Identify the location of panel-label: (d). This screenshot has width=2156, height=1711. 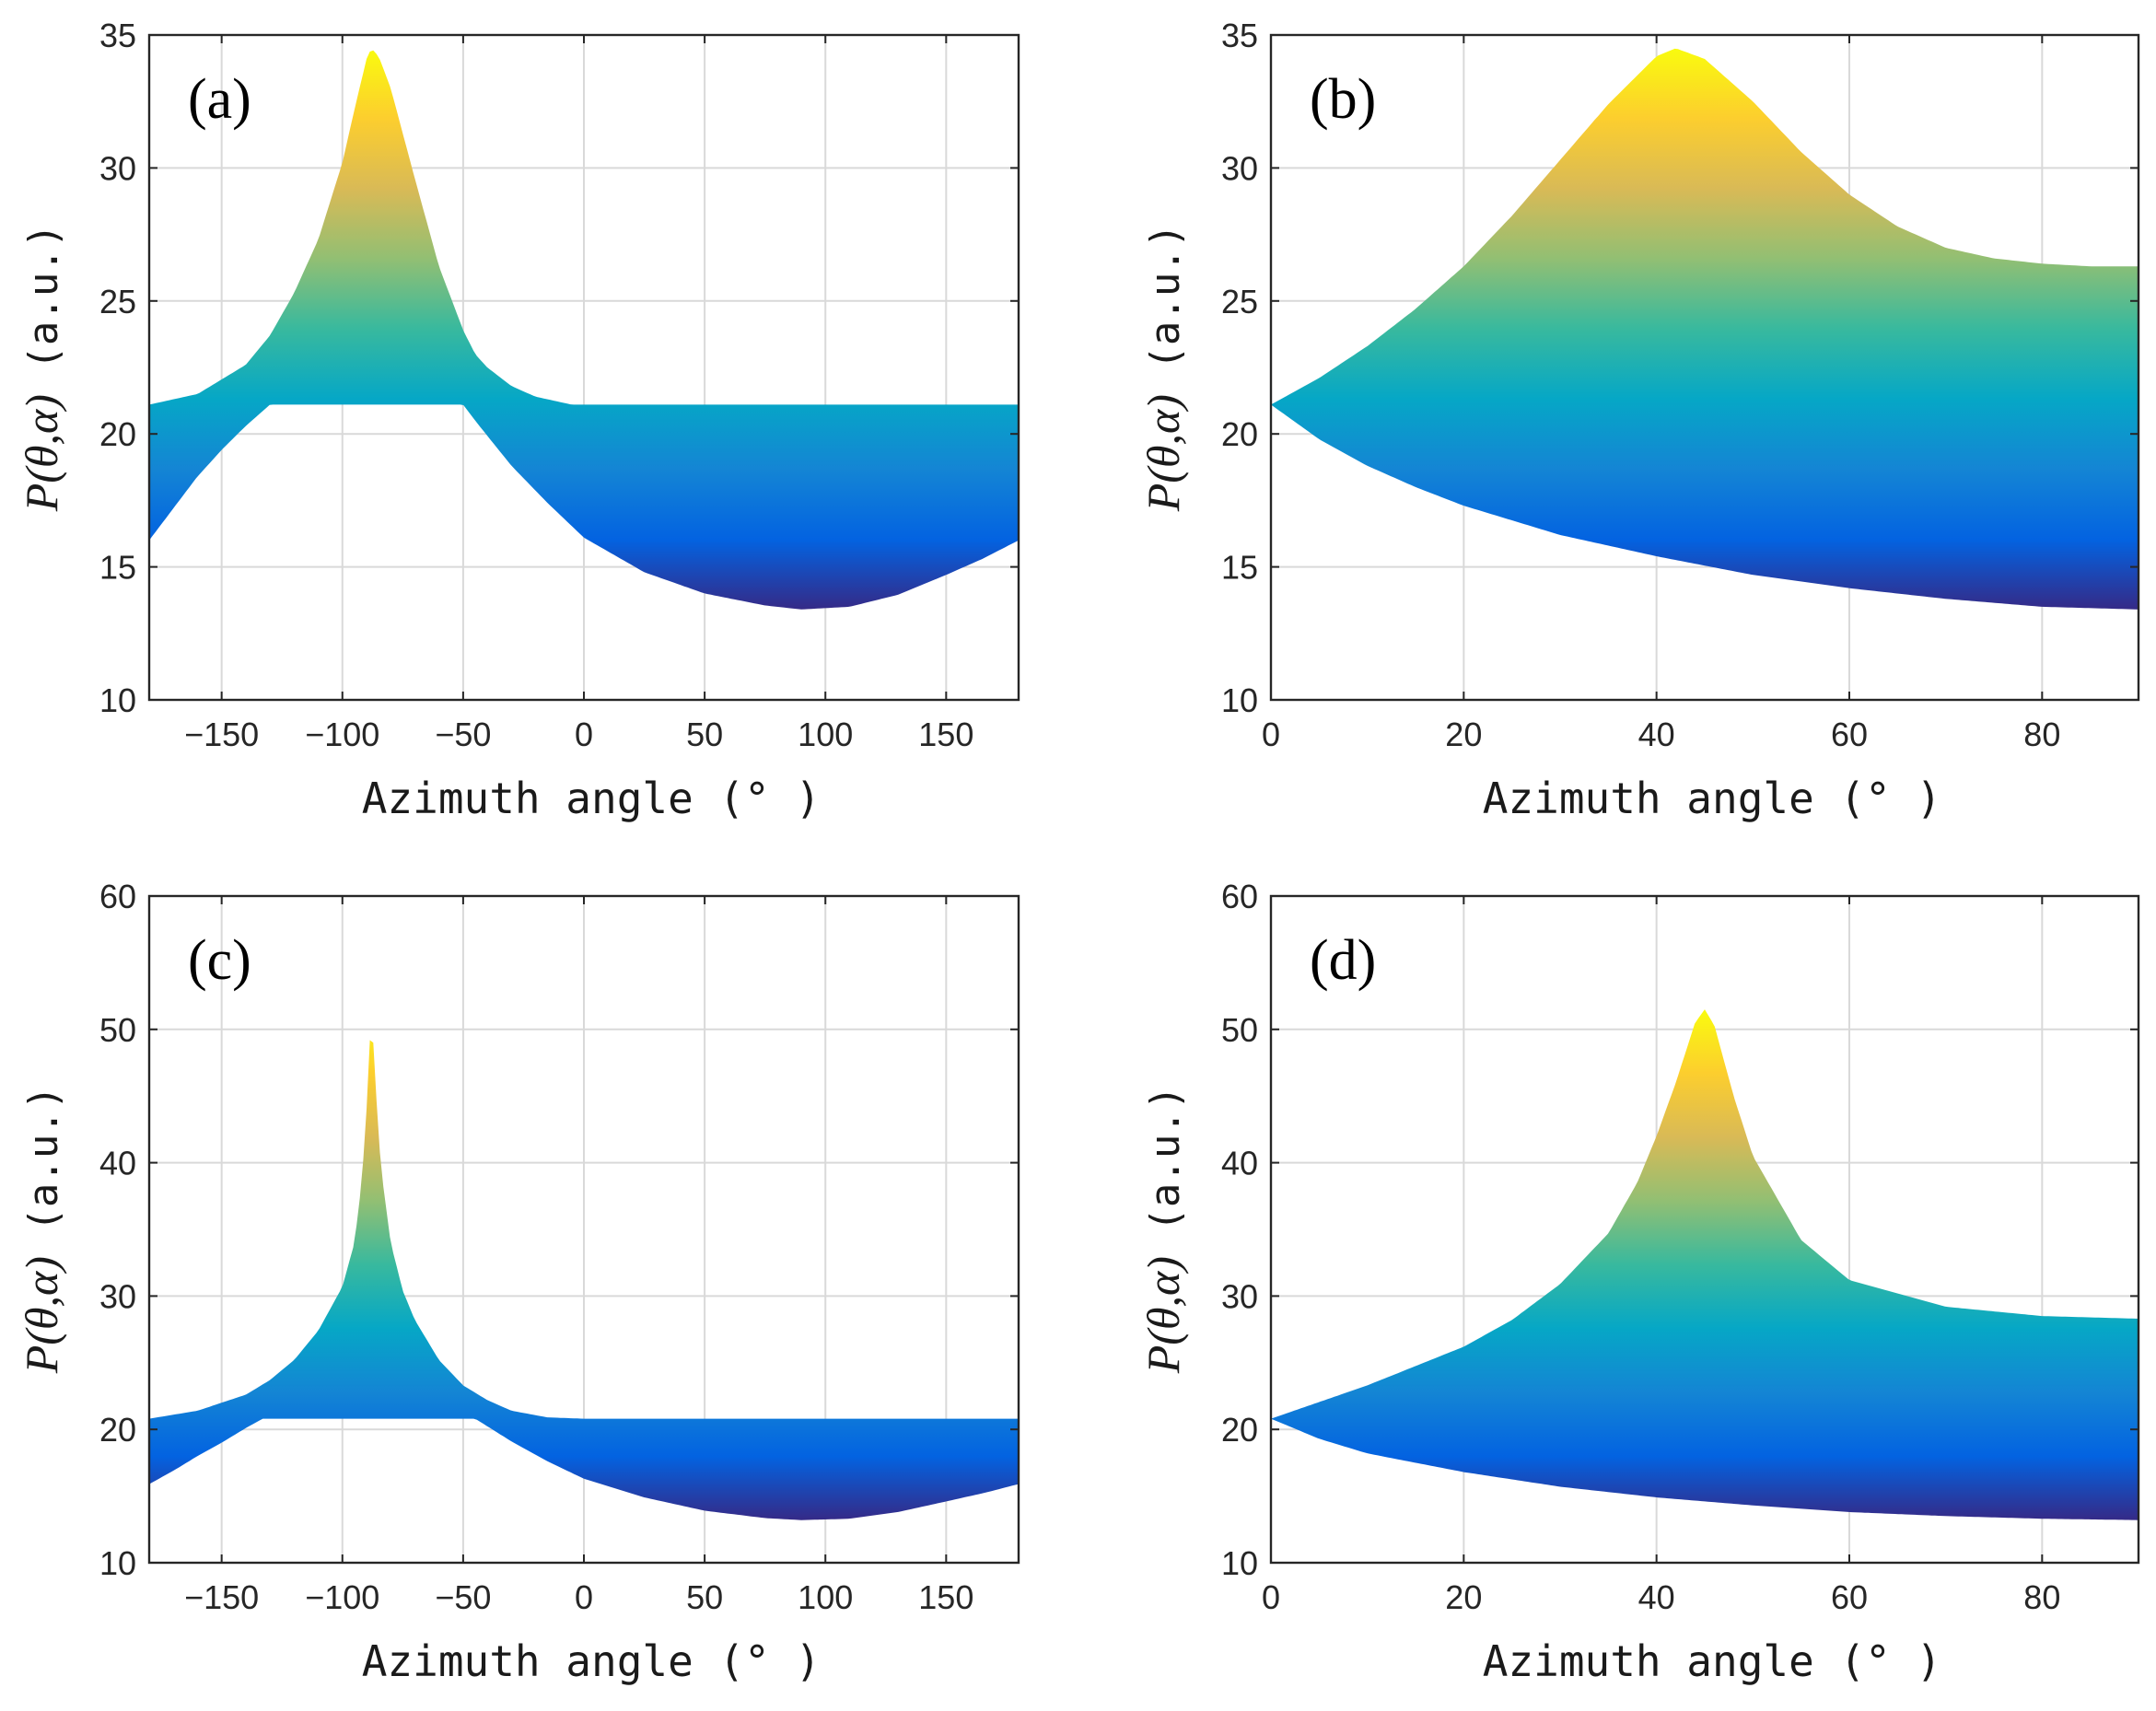
(1343, 960).